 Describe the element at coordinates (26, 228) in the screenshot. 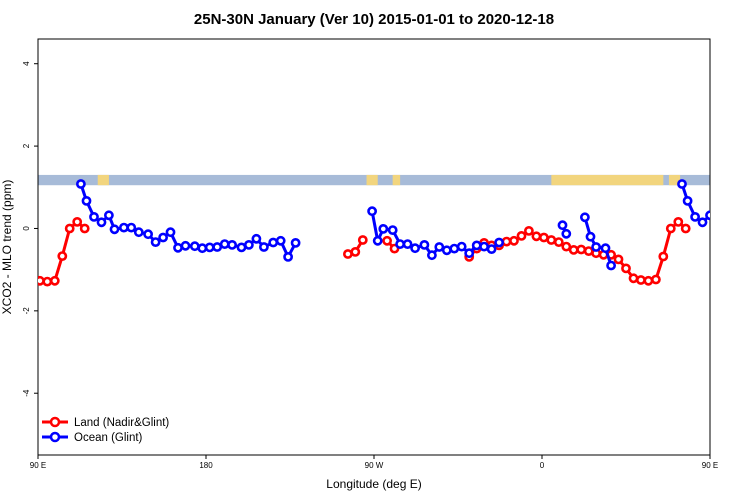

I see `y-tick-label-2: 0` at that location.